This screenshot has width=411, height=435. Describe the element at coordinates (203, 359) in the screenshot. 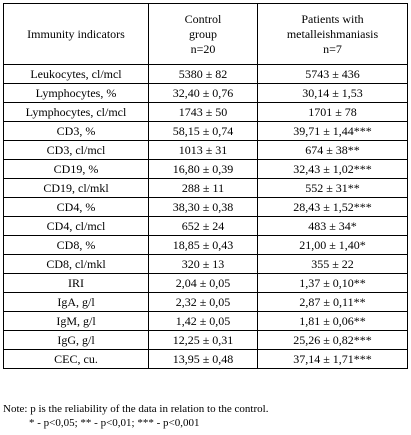

I see `cell-control: 13,95 ± 0,48` at that location.